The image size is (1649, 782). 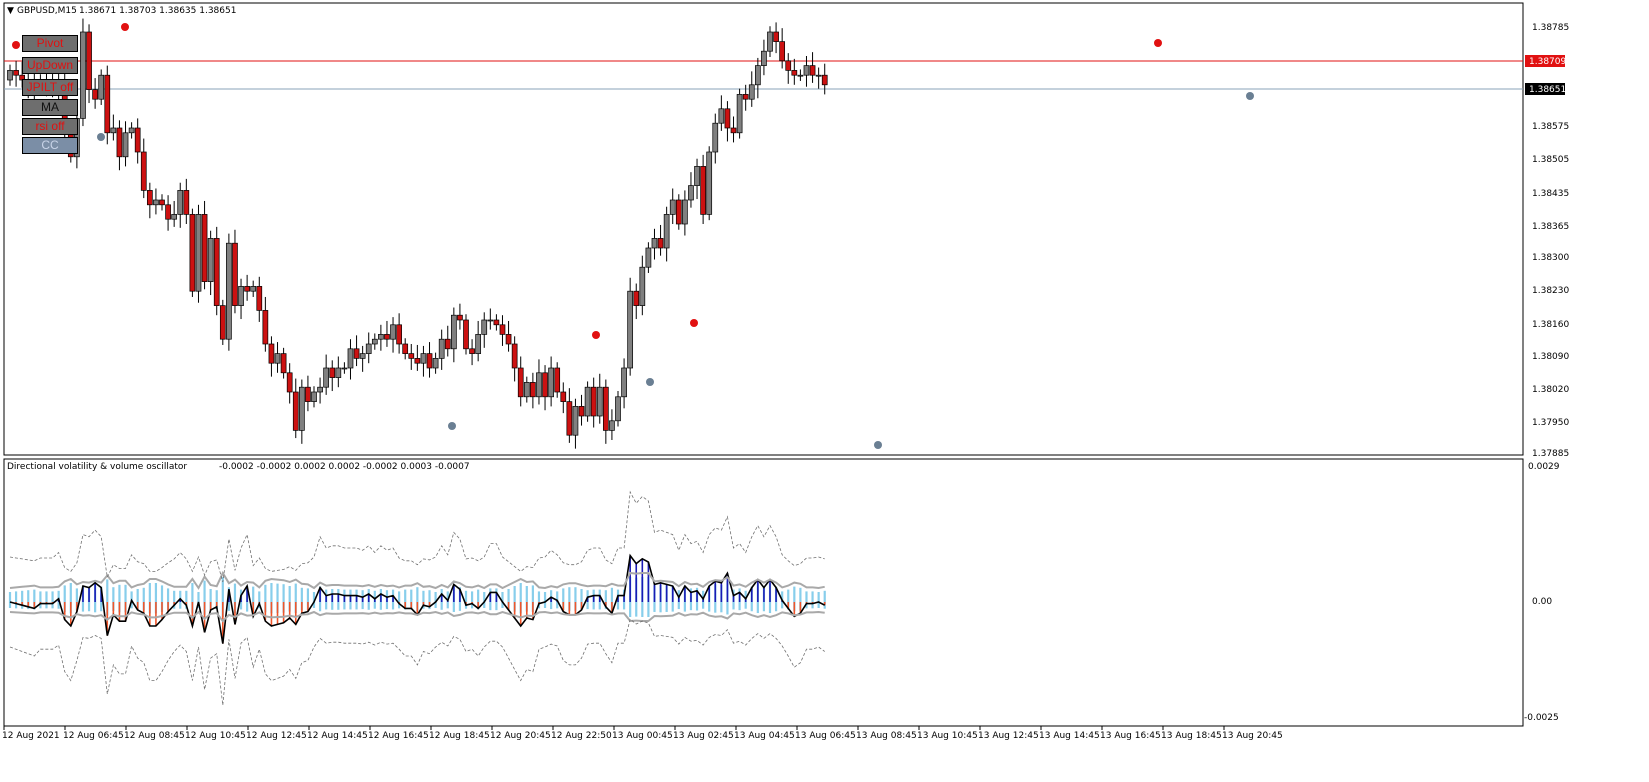 I want to click on time-label: 13 Aug 08:45, so click(x=886, y=736).